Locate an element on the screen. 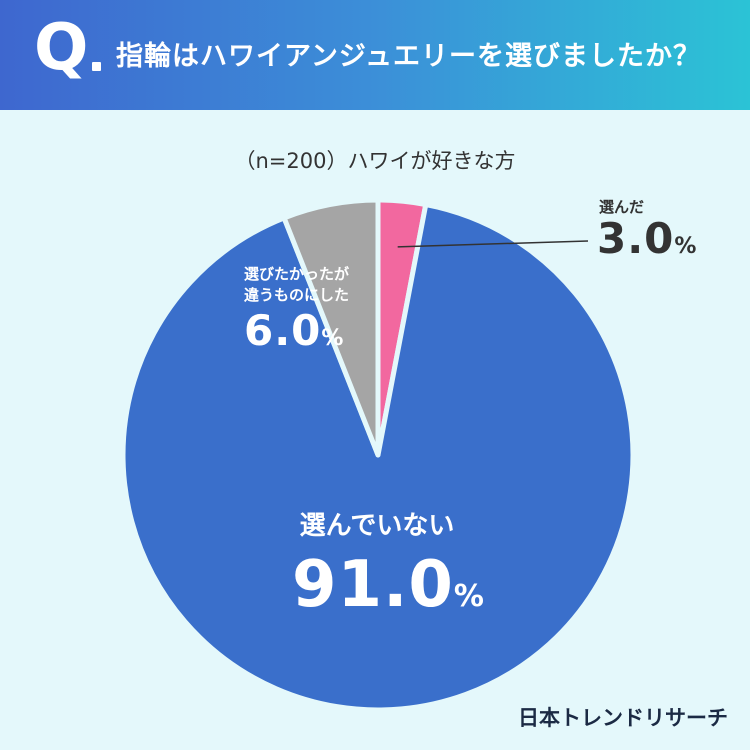 Image resolution: width=750 pixels, height=750 pixels. label-chose: 選んだ 3.0% is located at coordinates (646, 228).